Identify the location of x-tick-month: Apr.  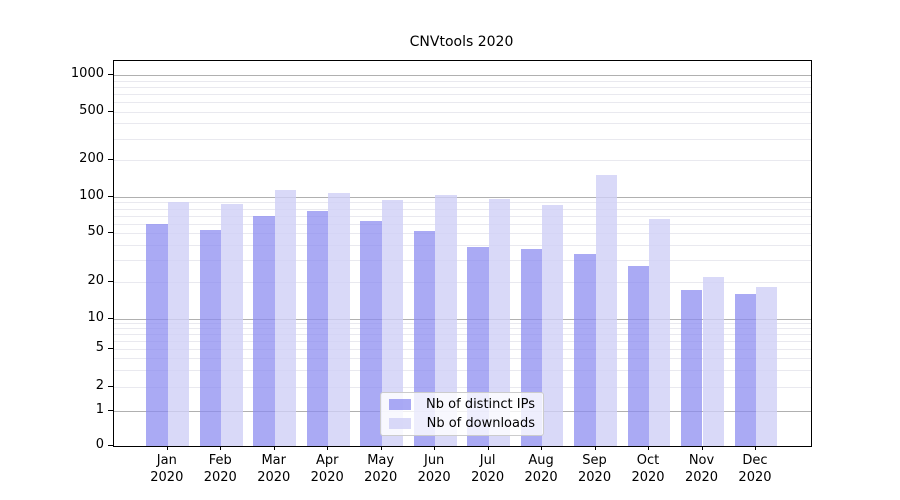
(327, 460).